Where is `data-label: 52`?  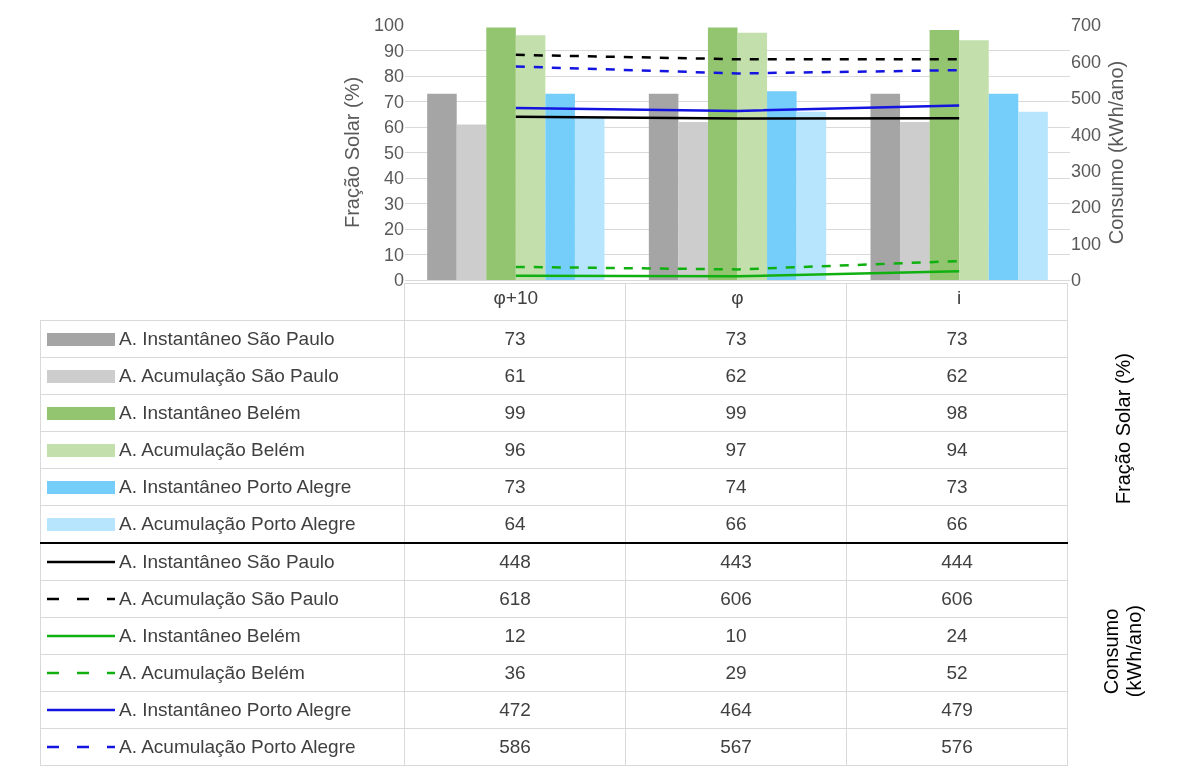 data-label: 52 is located at coordinates (957, 672).